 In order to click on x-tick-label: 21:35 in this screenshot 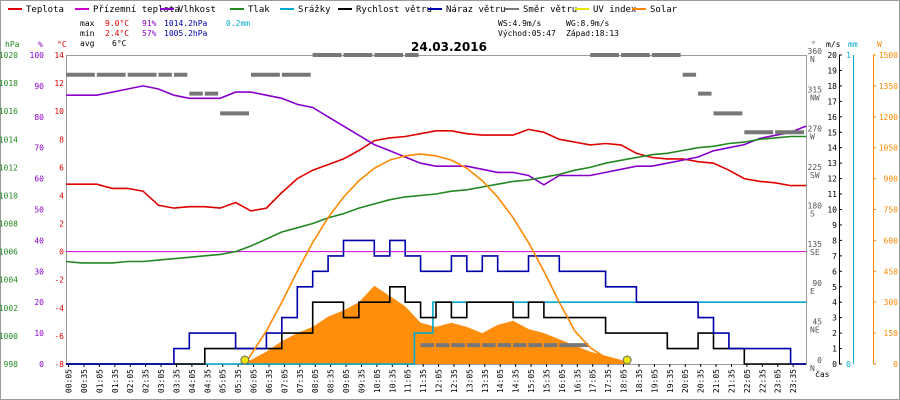, I will do `click(731, 381)`.